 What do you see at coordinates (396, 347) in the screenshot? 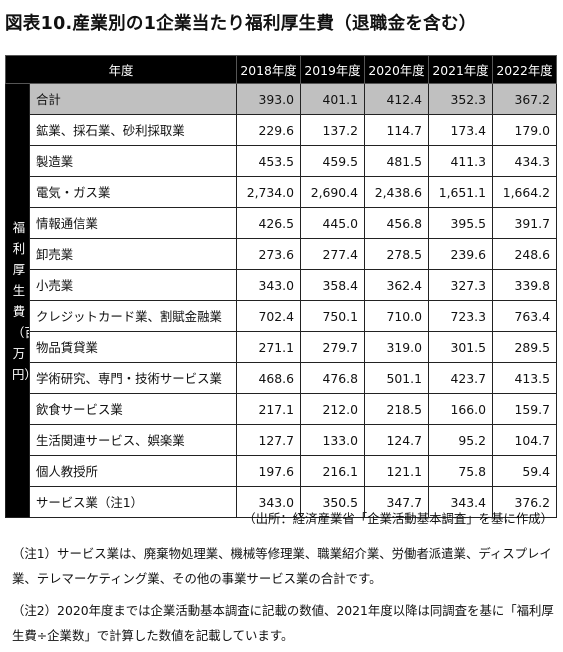
I see `value-cell-2020年度: 319.0` at bounding box center [396, 347].